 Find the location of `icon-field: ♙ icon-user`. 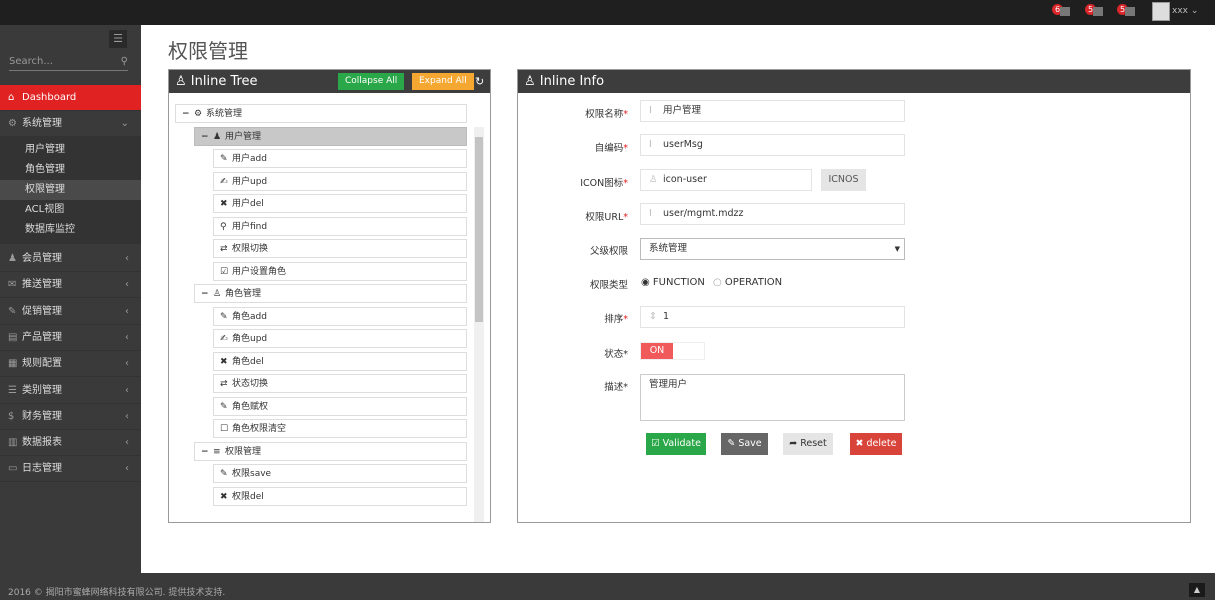

icon-field: ♙ icon-user is located at coordinates (726, 180).